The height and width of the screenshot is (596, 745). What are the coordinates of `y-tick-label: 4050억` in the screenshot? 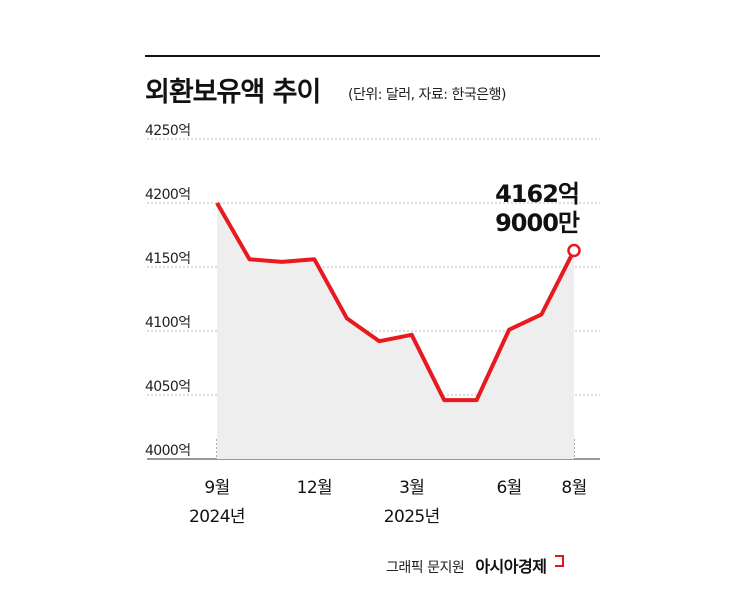 It's located at (168, 387).